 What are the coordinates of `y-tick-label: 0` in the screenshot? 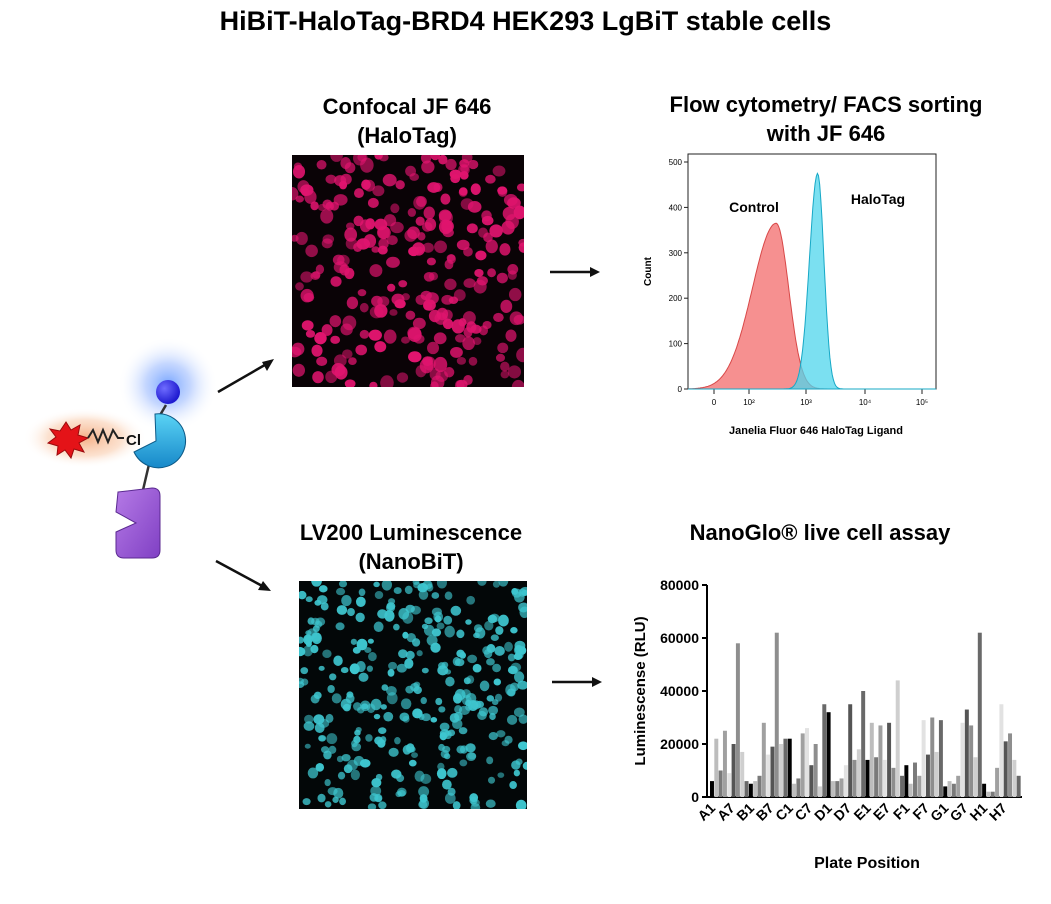 It's located at (695, 797).